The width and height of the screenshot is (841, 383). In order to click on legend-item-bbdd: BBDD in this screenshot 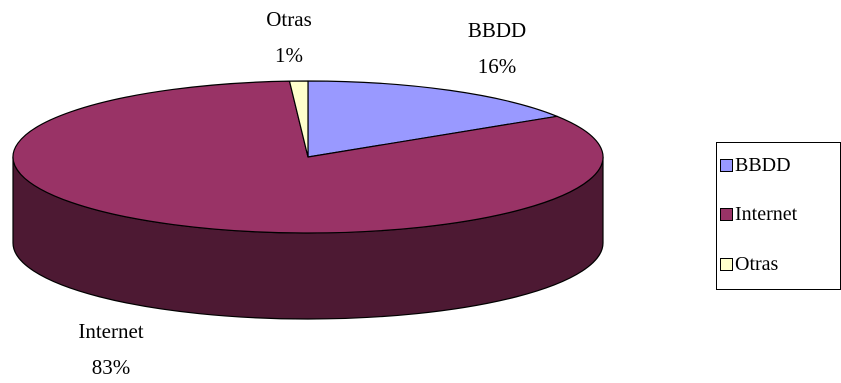, I will do `click(755, 165)`.